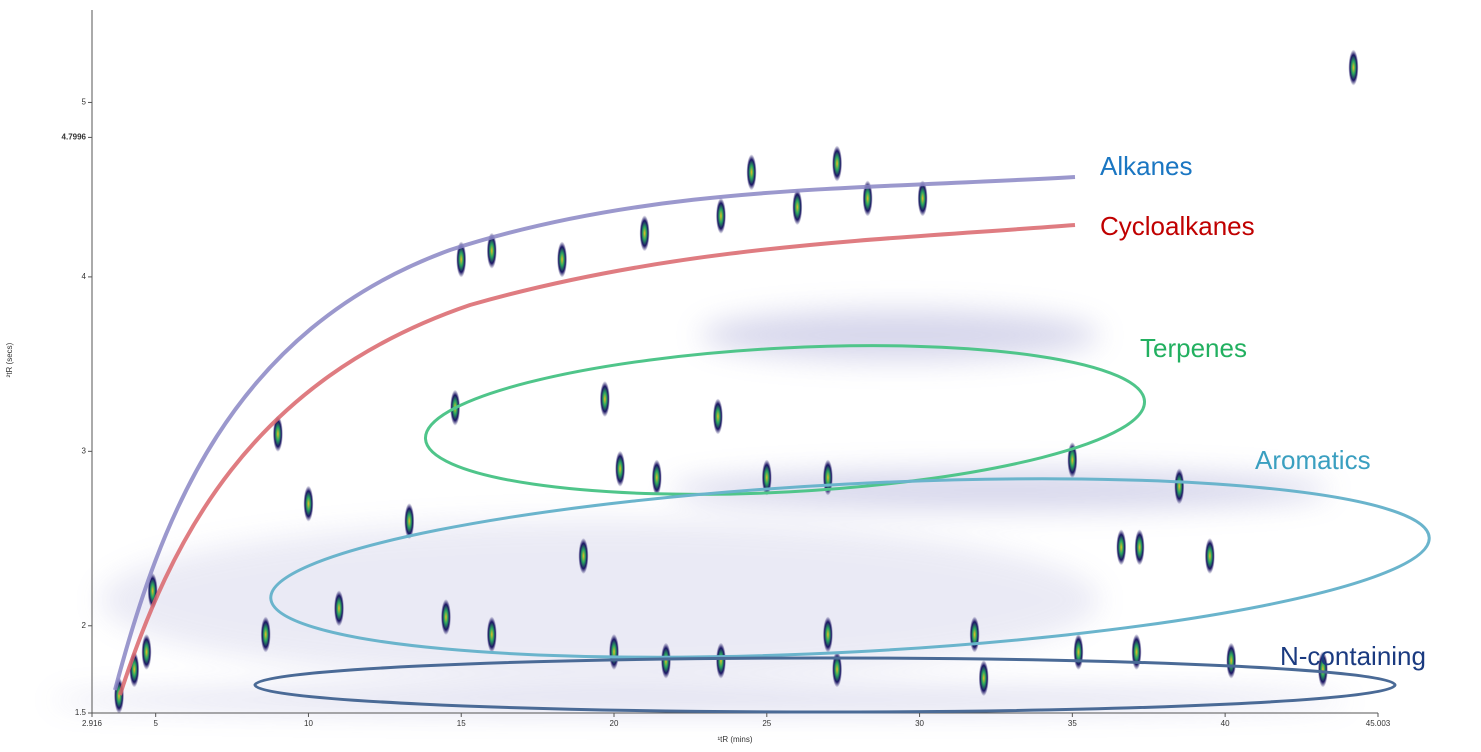 The image size is (1481, 752). I want to click on x-tick-label: 15, so click(461, 723).